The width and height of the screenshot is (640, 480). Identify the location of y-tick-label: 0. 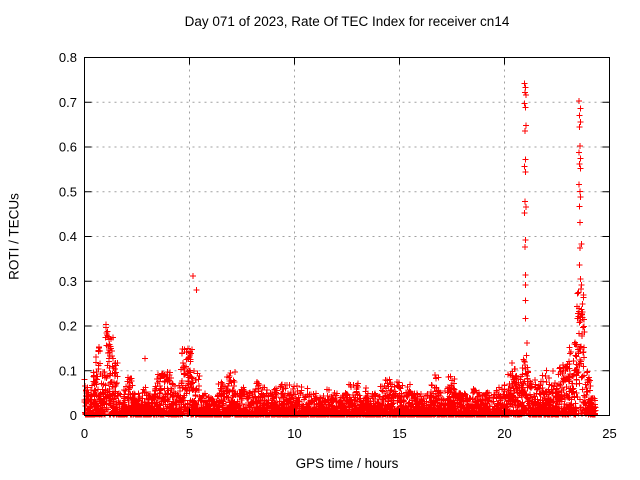
(73, 415).